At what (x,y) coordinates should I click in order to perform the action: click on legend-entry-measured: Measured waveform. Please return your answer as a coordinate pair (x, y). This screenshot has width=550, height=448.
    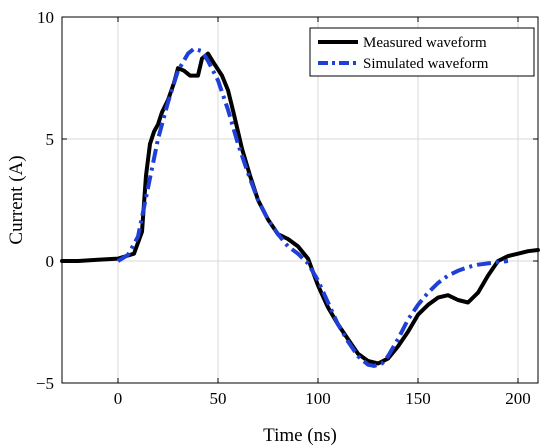
    Looking at the image, I should click on (425, 43).